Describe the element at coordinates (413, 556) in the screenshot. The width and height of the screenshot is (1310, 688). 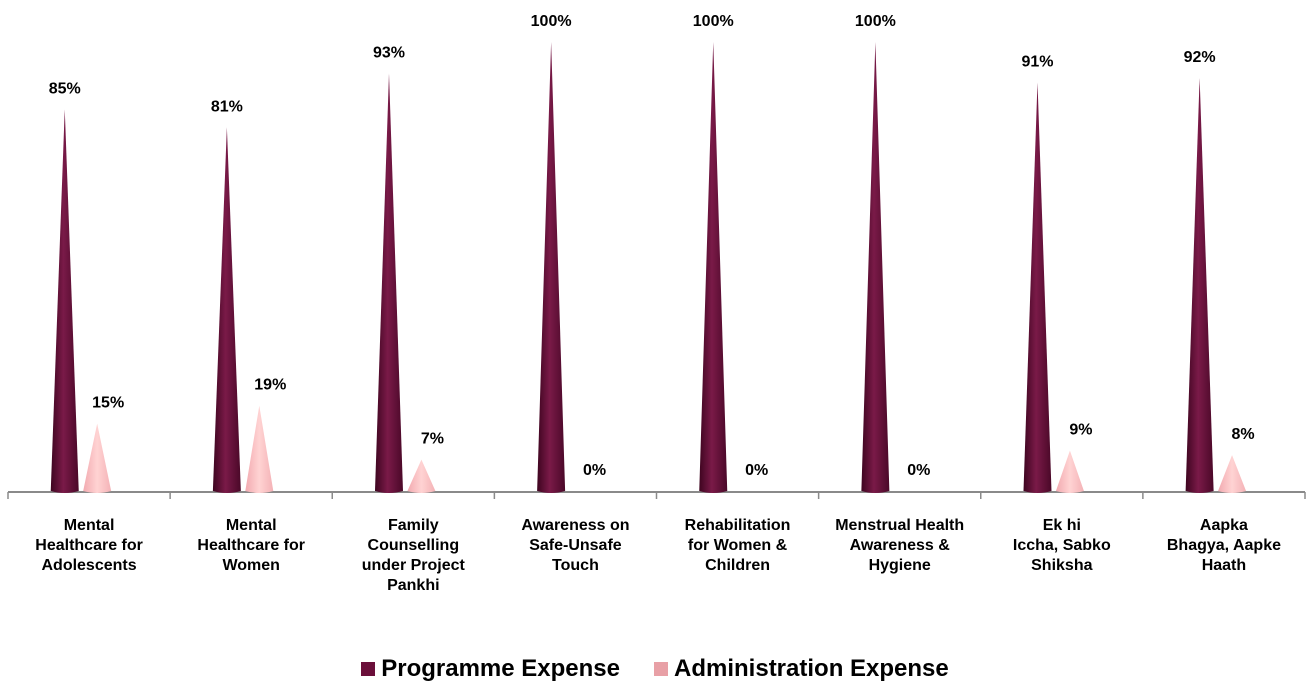
I see `category-label: Family Counselling under Project Pankhi` at that location.